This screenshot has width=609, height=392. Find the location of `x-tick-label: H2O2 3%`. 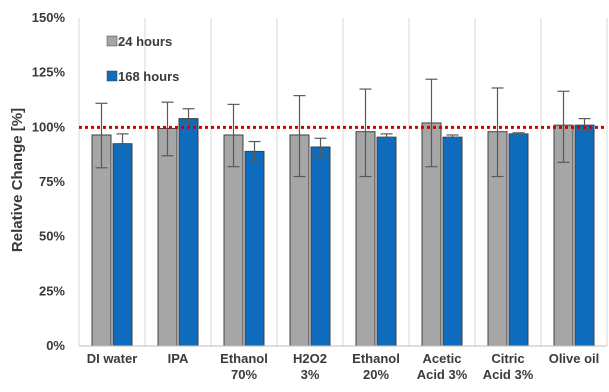

x-tick-label: H2O2 3% is located at coordinates (310, 366).